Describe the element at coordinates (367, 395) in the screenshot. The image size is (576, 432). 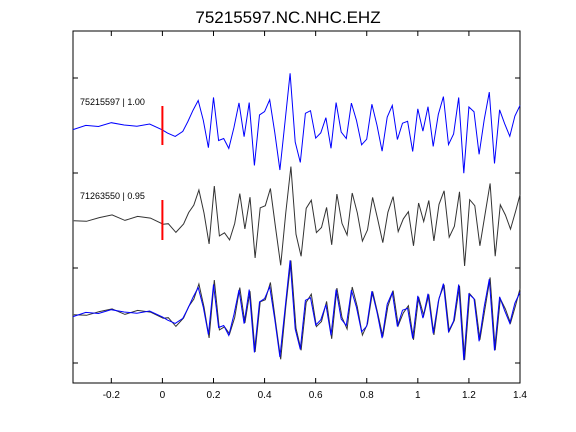
I see `x-tick-label: 0.8` at that location.